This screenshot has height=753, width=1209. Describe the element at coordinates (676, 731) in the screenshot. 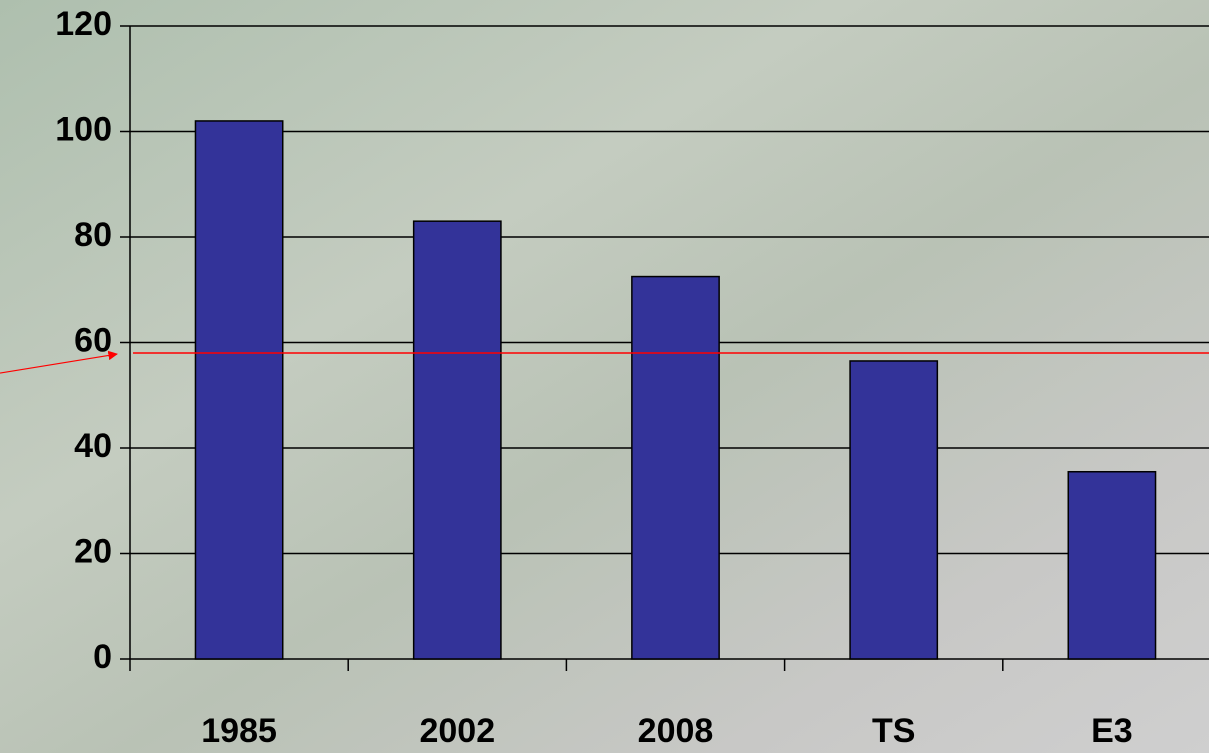

I see `x-tick-label: 2008` at that location.